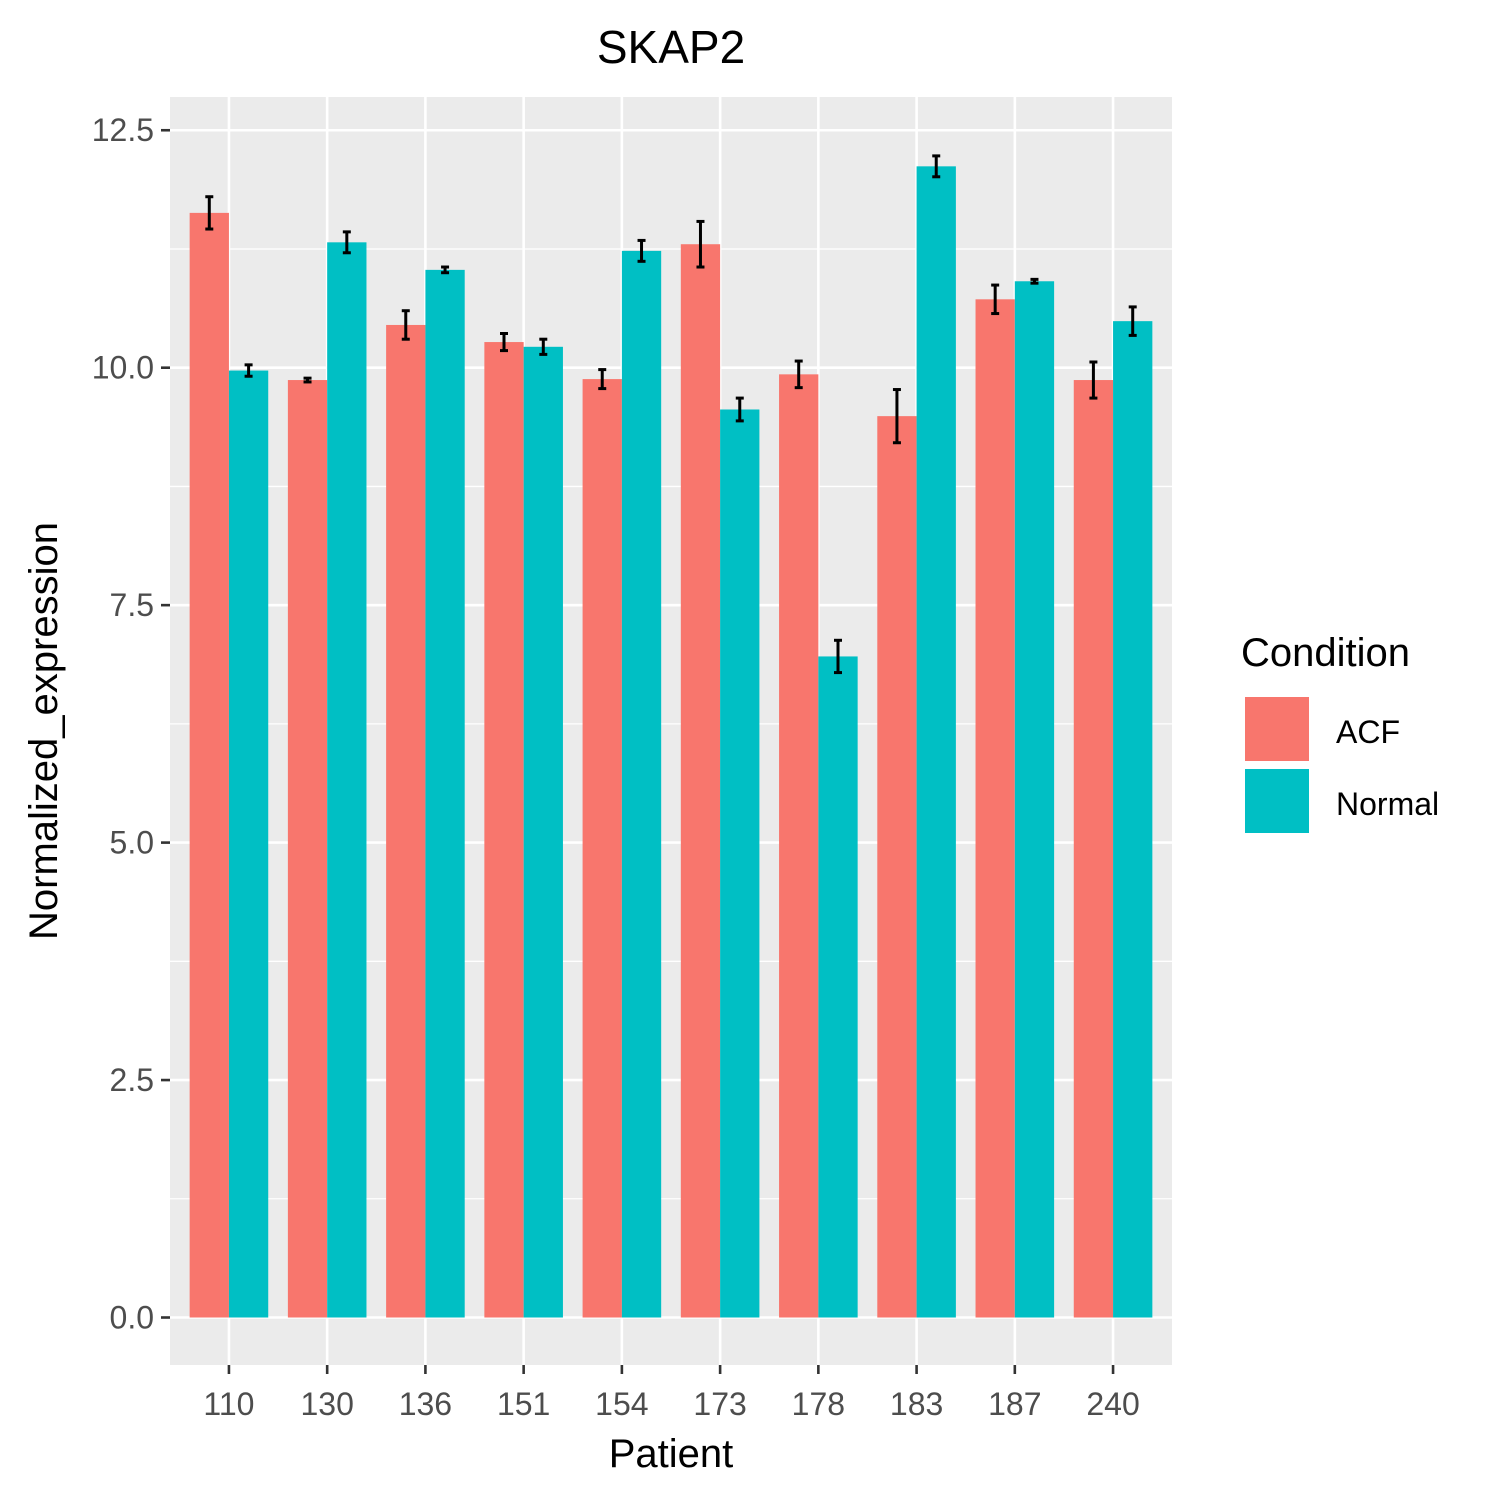 This screenshot has height=1500, width=1500. Describe the element at coordinates (228, 1404) in the screenshot. I see `x-tick-label: 110` at that location.